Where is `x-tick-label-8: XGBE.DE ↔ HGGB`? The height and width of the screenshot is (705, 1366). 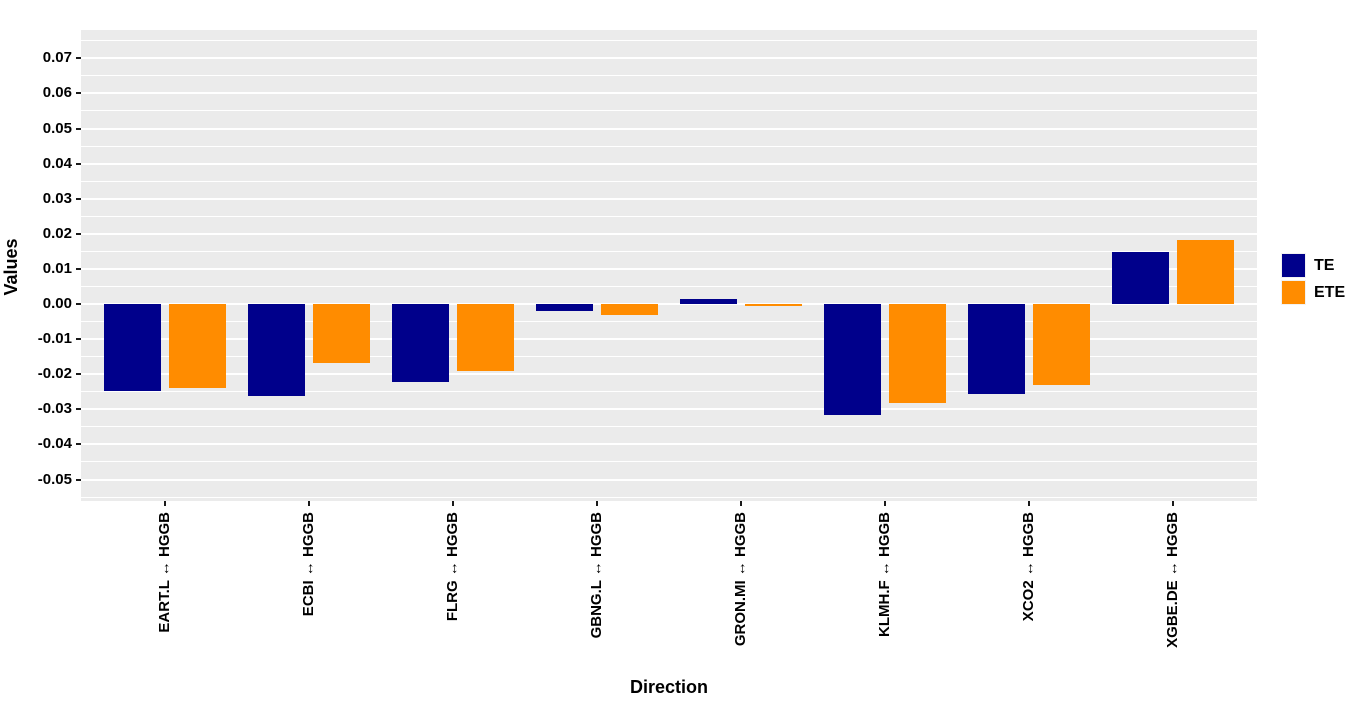 x-tick-label-8: XGBE.DE ↔ HGGB is located at coordinates (1172, 580).